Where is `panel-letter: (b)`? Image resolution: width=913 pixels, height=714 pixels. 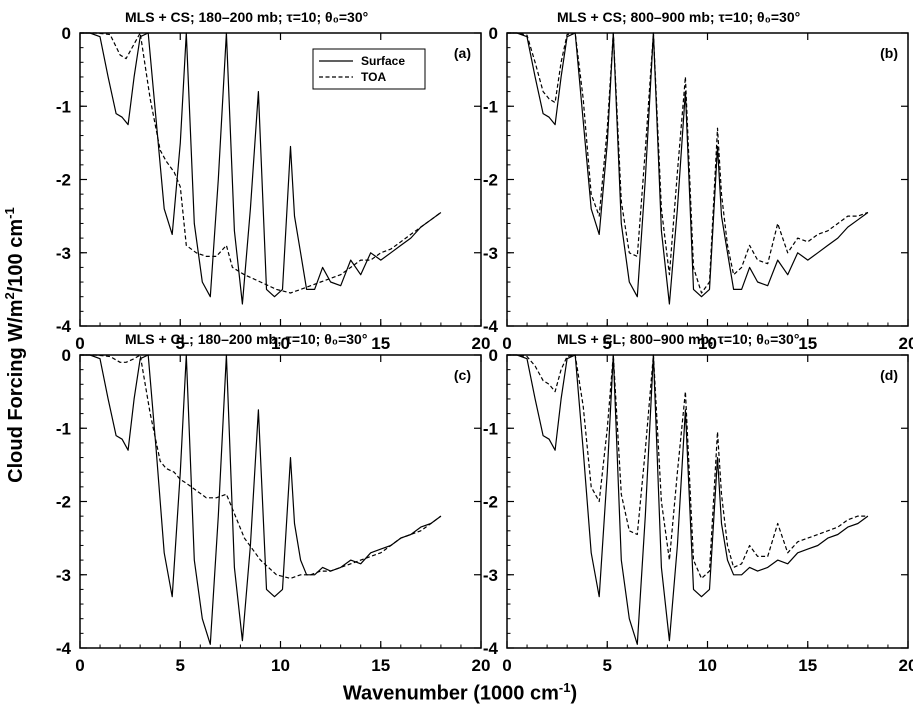
panel-letter: (b) is located at coordinates (889, 53).